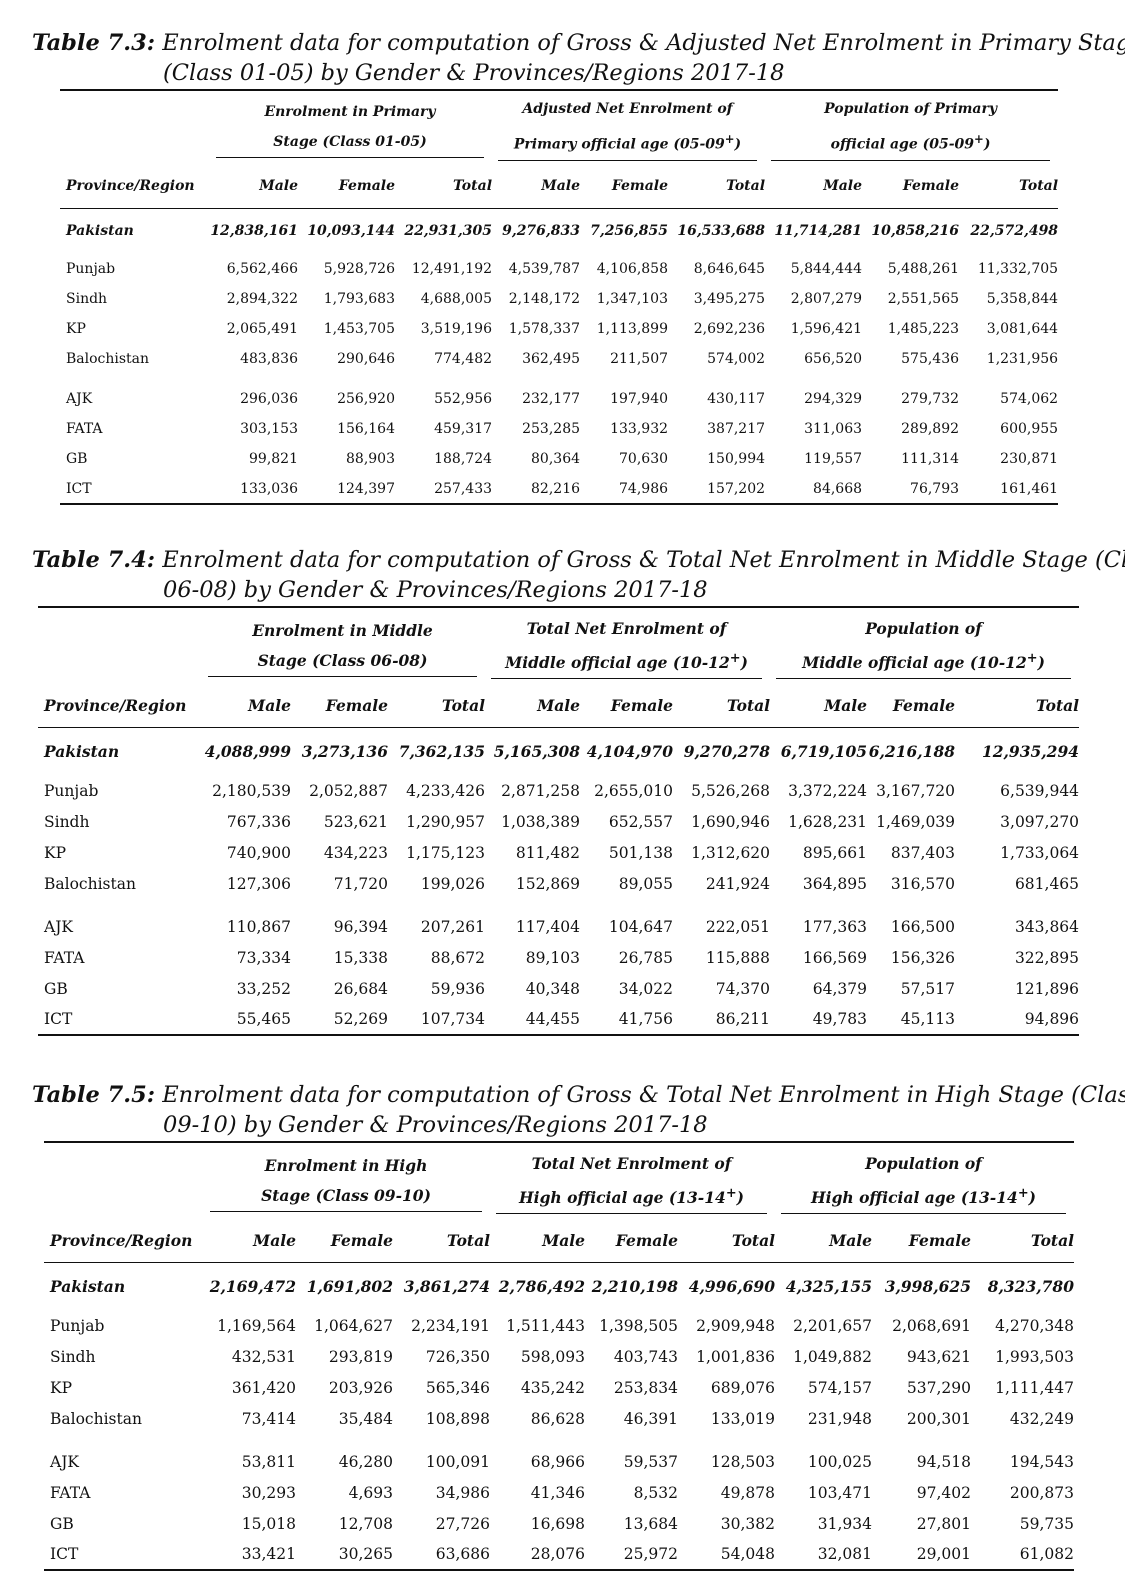 The height and width of the screenshot is (1571, 1125). Describe the element at coordinates (541, 231) in the screenshot. I see `value-cell: 9,276,833` at that location.